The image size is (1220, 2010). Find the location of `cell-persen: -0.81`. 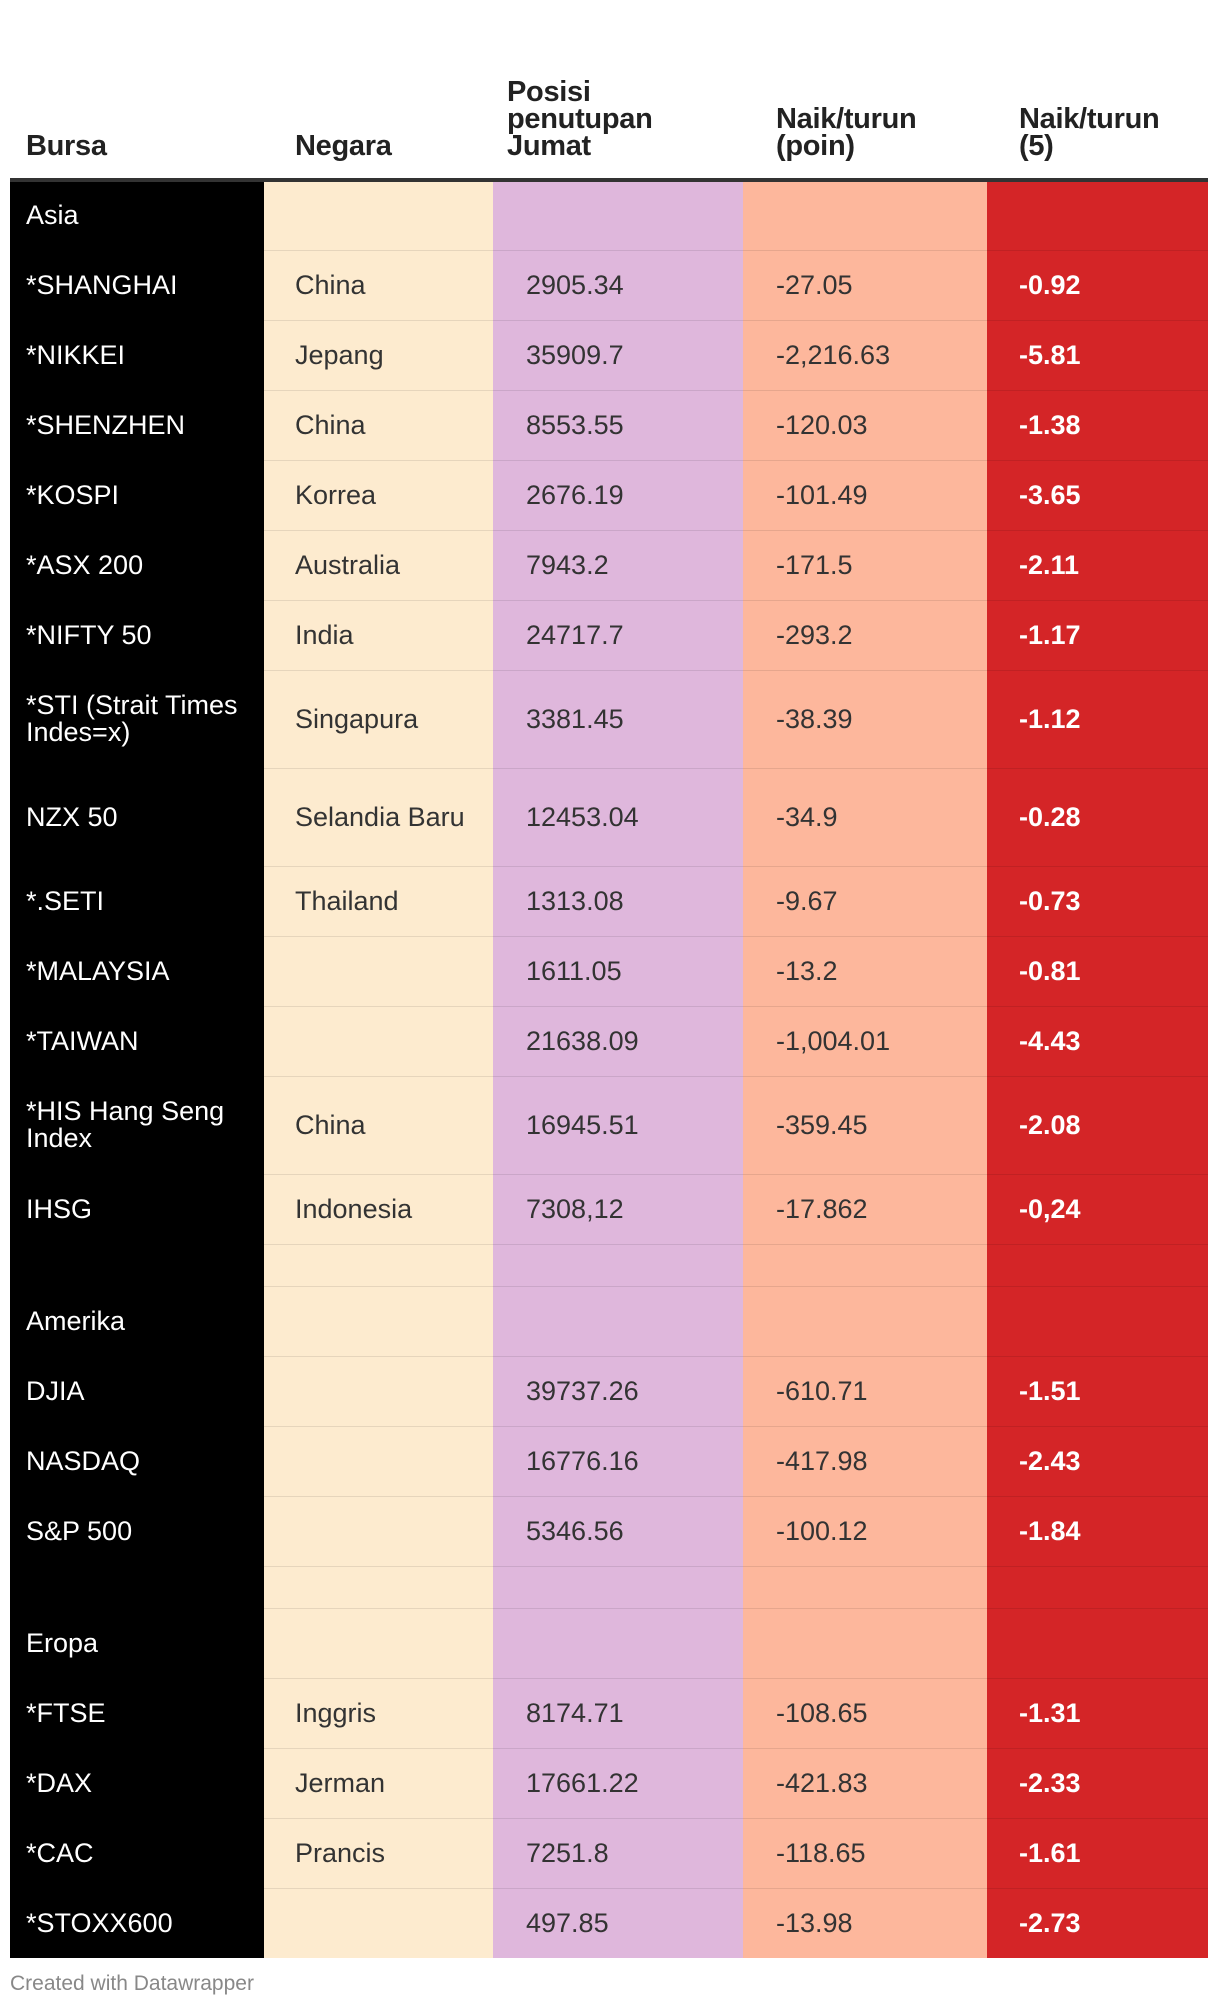

cell-persen: -0.81 is located at coordinates (1097, 971).